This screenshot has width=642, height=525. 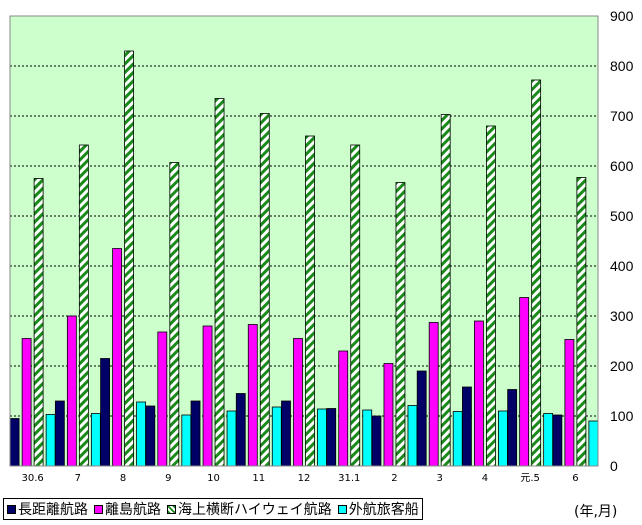 I want to click on legend-swatch-remote-island, so click(x=98, y=509).